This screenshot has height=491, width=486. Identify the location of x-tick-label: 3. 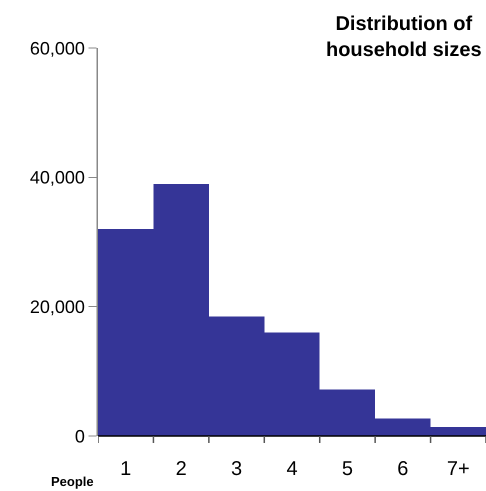
(236, 469).